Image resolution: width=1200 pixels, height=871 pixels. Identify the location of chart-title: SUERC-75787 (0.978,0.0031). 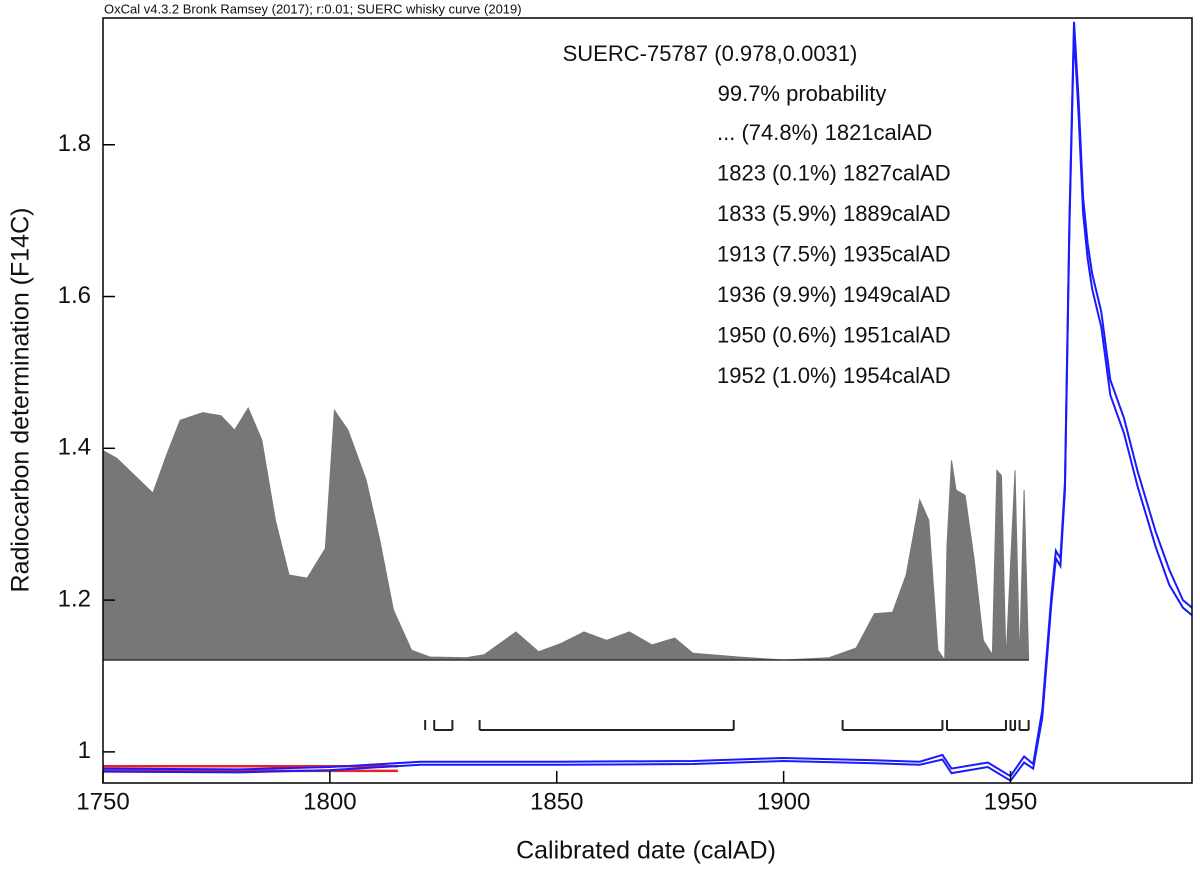
(710, 53).